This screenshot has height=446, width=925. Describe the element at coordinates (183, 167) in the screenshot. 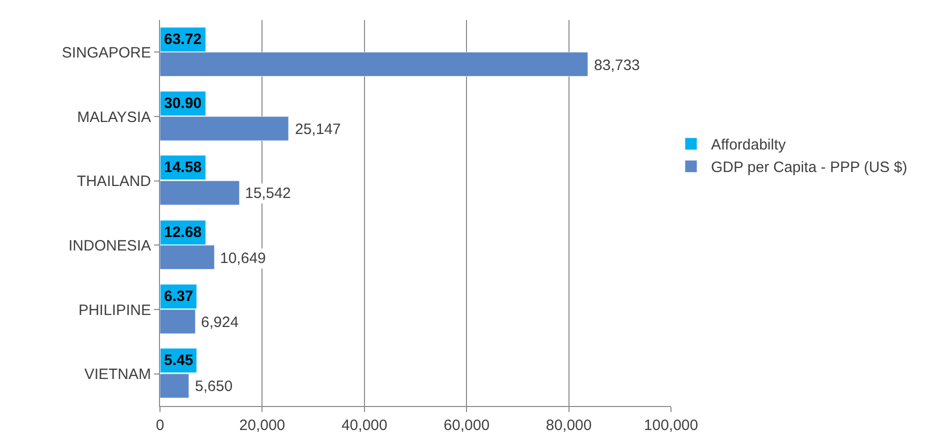

I see `data-label: 14.58` at that location.